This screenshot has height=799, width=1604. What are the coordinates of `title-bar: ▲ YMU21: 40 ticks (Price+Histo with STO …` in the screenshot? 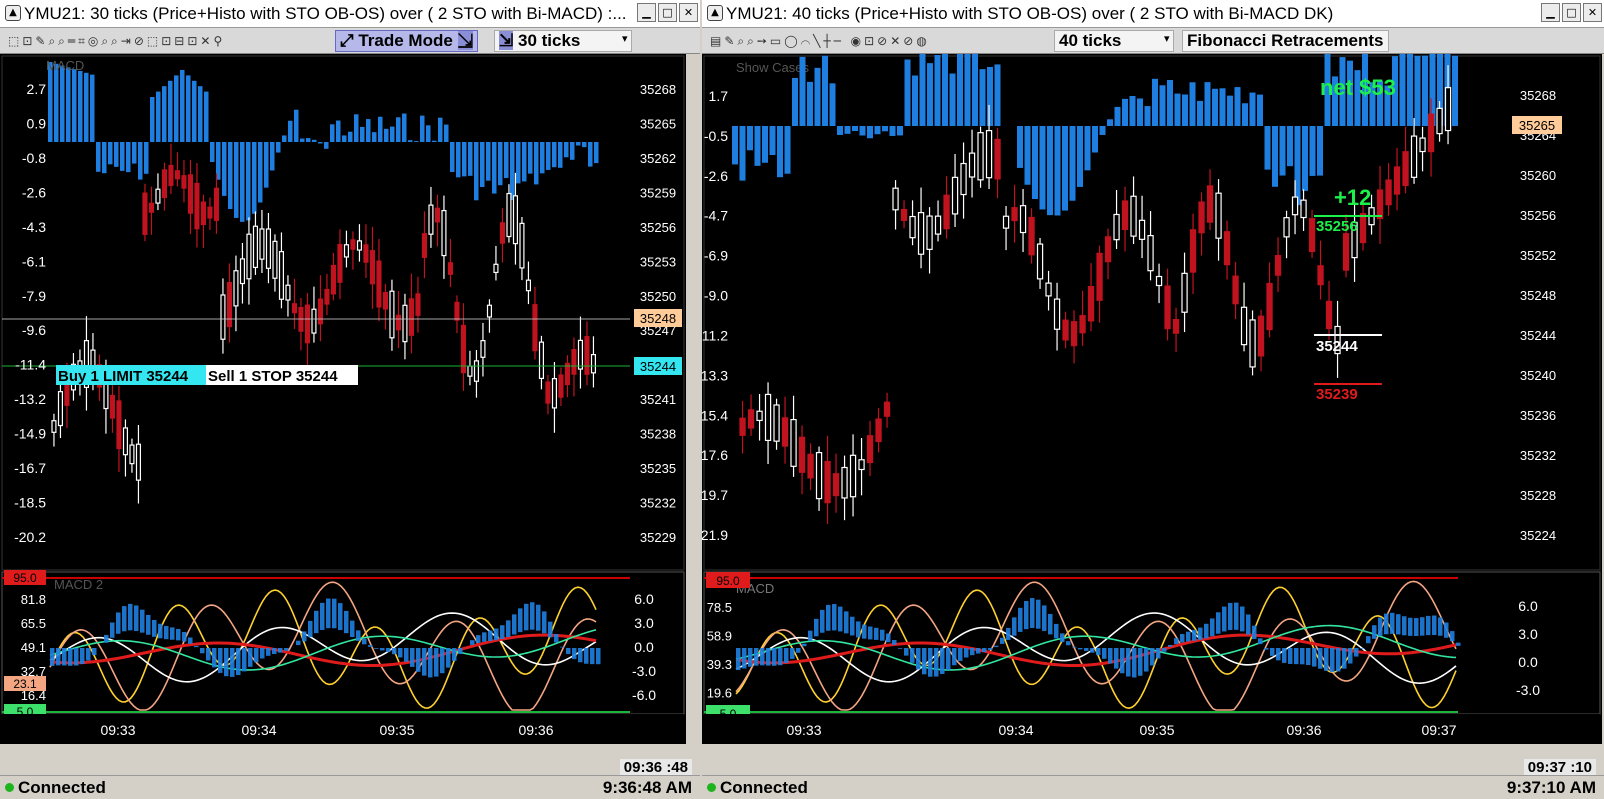 It's located at (1153, 14).